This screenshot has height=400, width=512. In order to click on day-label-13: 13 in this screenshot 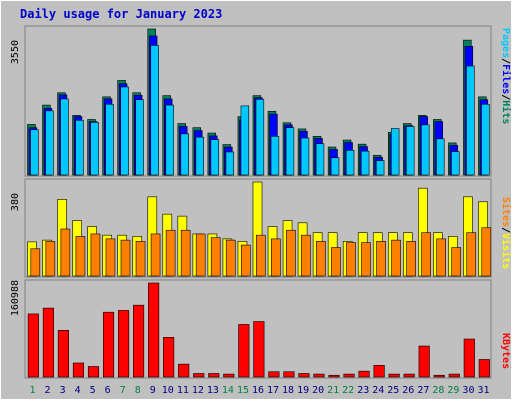, I will do `click(213, 390)`.